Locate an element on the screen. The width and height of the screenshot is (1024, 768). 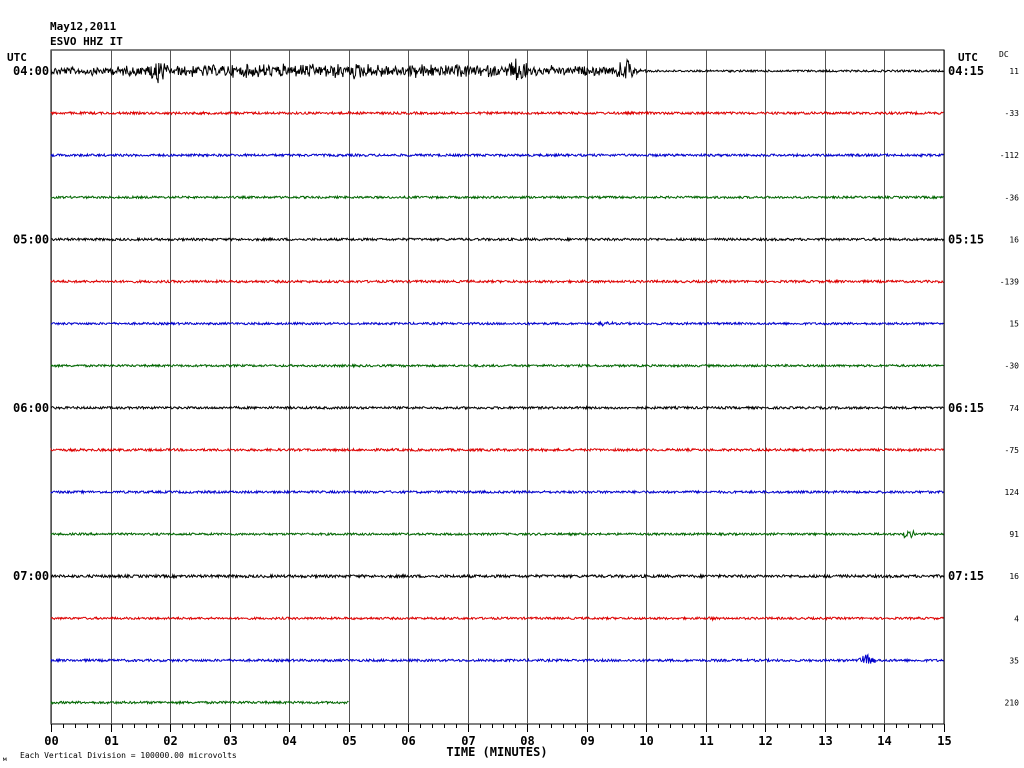
x-tick-label: 07 is located at coordinates (468, 741).